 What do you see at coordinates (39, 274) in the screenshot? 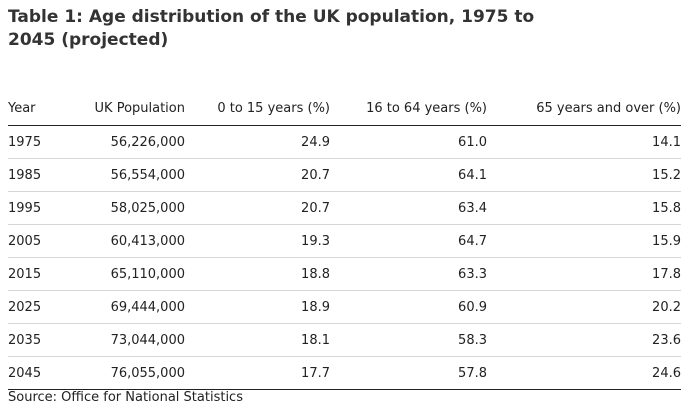
I see `year-cell: 2015` at bounding box center [39, 274].